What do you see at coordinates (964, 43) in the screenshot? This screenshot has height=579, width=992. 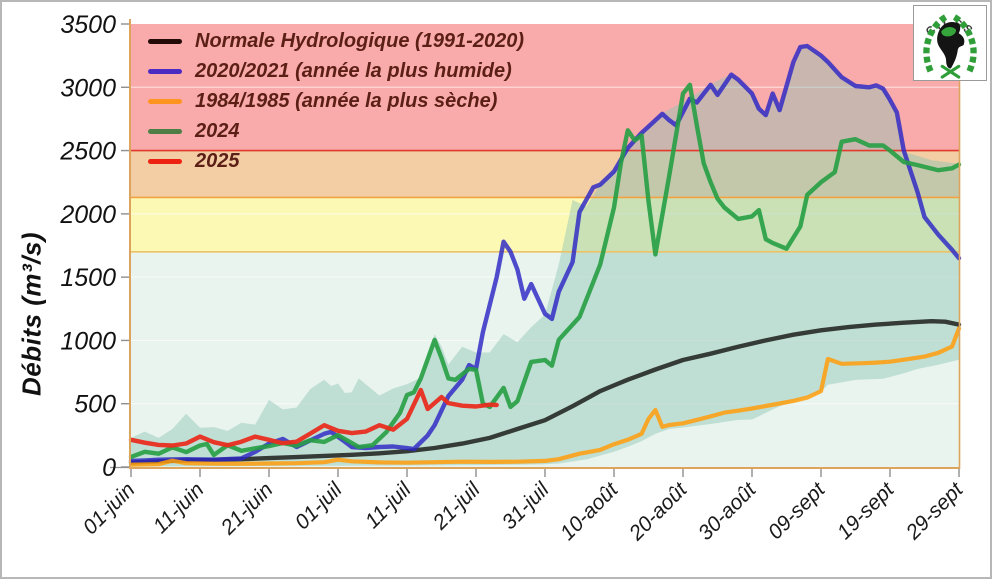 I see `laurel-right-icon` at bounding box center [964, 43].